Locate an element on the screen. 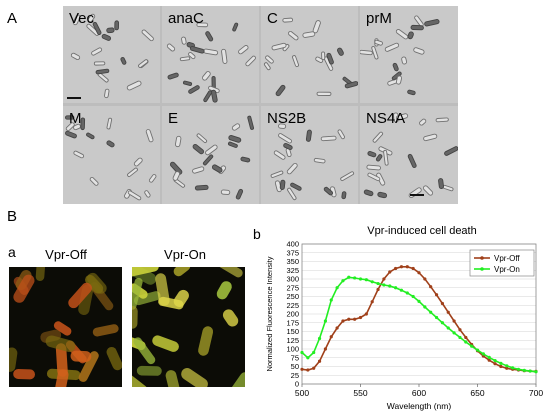 The height and width of the screenshot is (418, 550). y-tick-label: 400 is located at coordinates (292, 244).